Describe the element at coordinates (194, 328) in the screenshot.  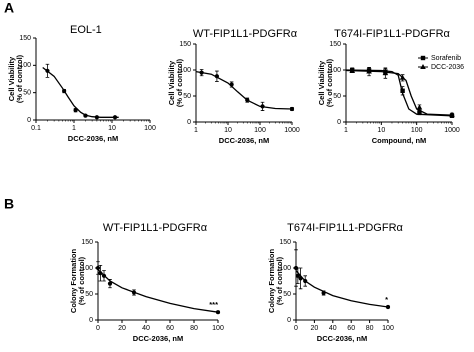
I see `x-tick-label: 80` at that location.